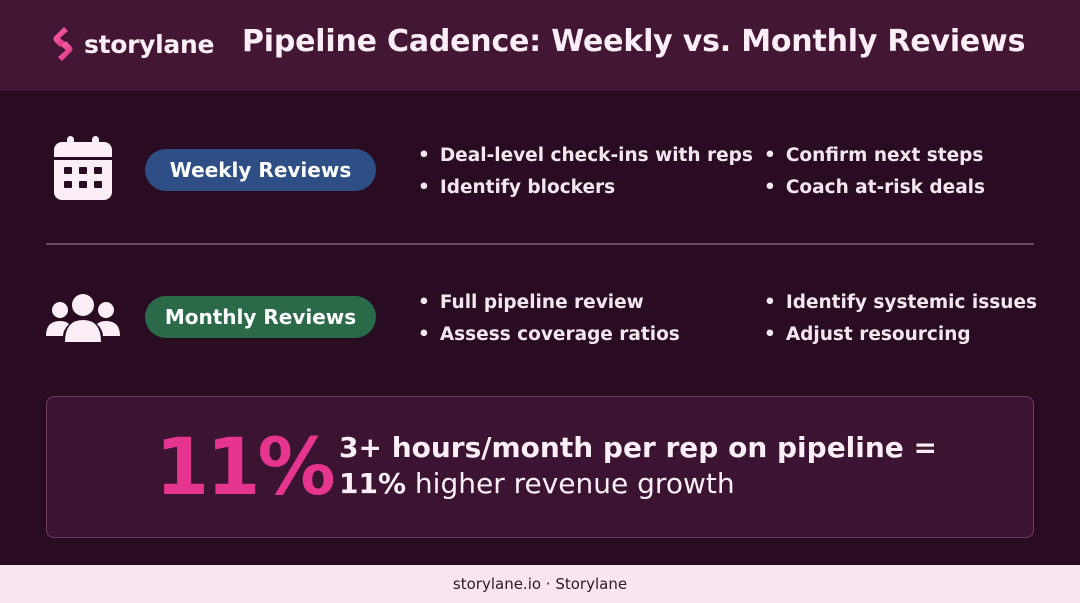 The image size is (1080, 603). Describe the element at coordinates (585, 155) in the screenshot. I see `list-item: • Deal-level check-ins with reps` at that location.